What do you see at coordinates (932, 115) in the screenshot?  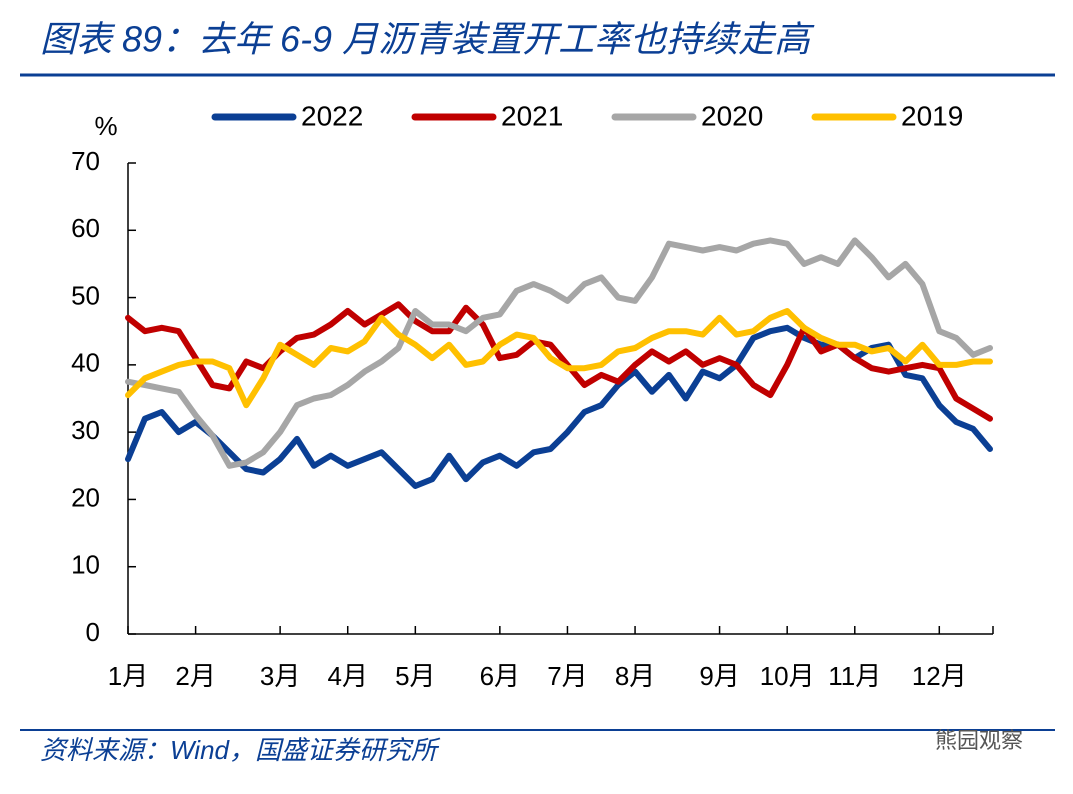 I see `legend-label: 2019` at bounding box center [932, 115].